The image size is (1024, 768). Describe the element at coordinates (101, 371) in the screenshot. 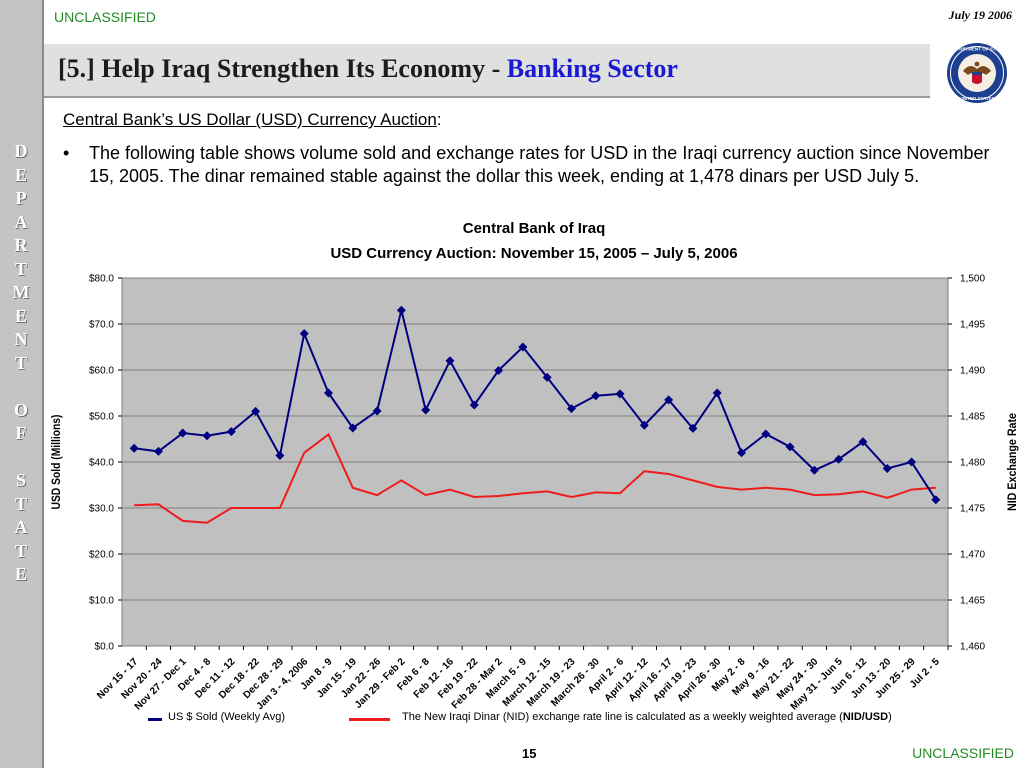

I see `y-tick-label: $60.0` at that location.